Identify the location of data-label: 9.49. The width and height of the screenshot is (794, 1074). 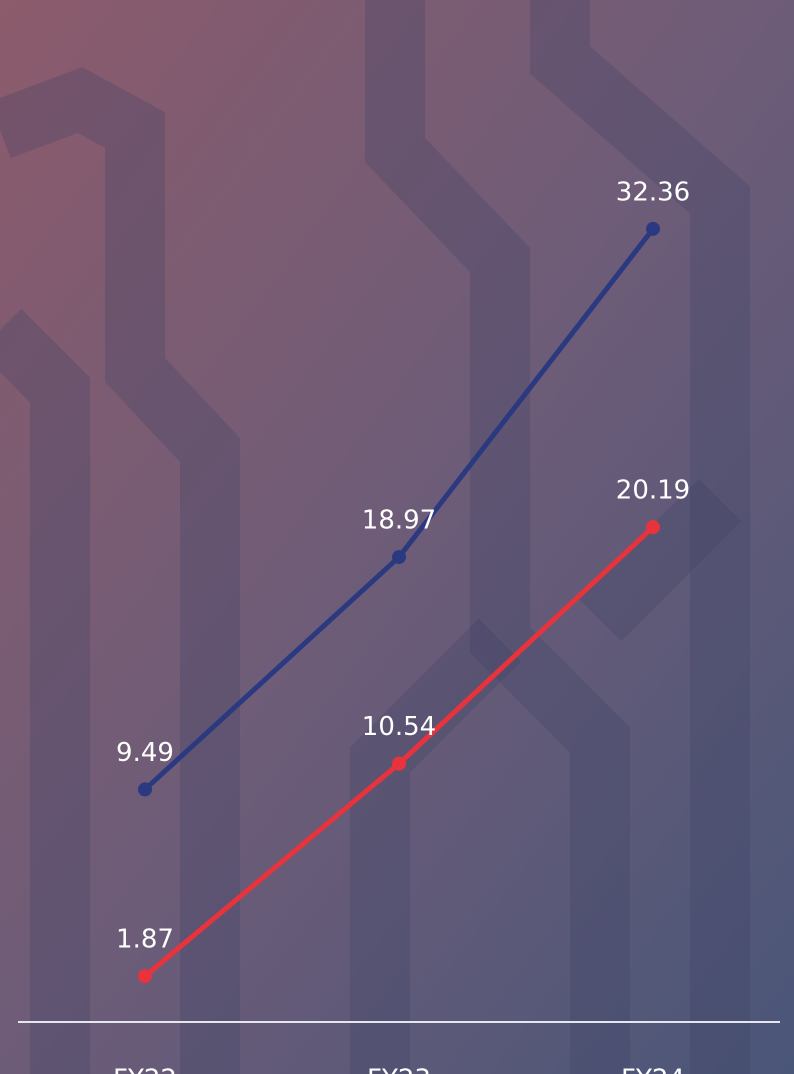
(145, 753).